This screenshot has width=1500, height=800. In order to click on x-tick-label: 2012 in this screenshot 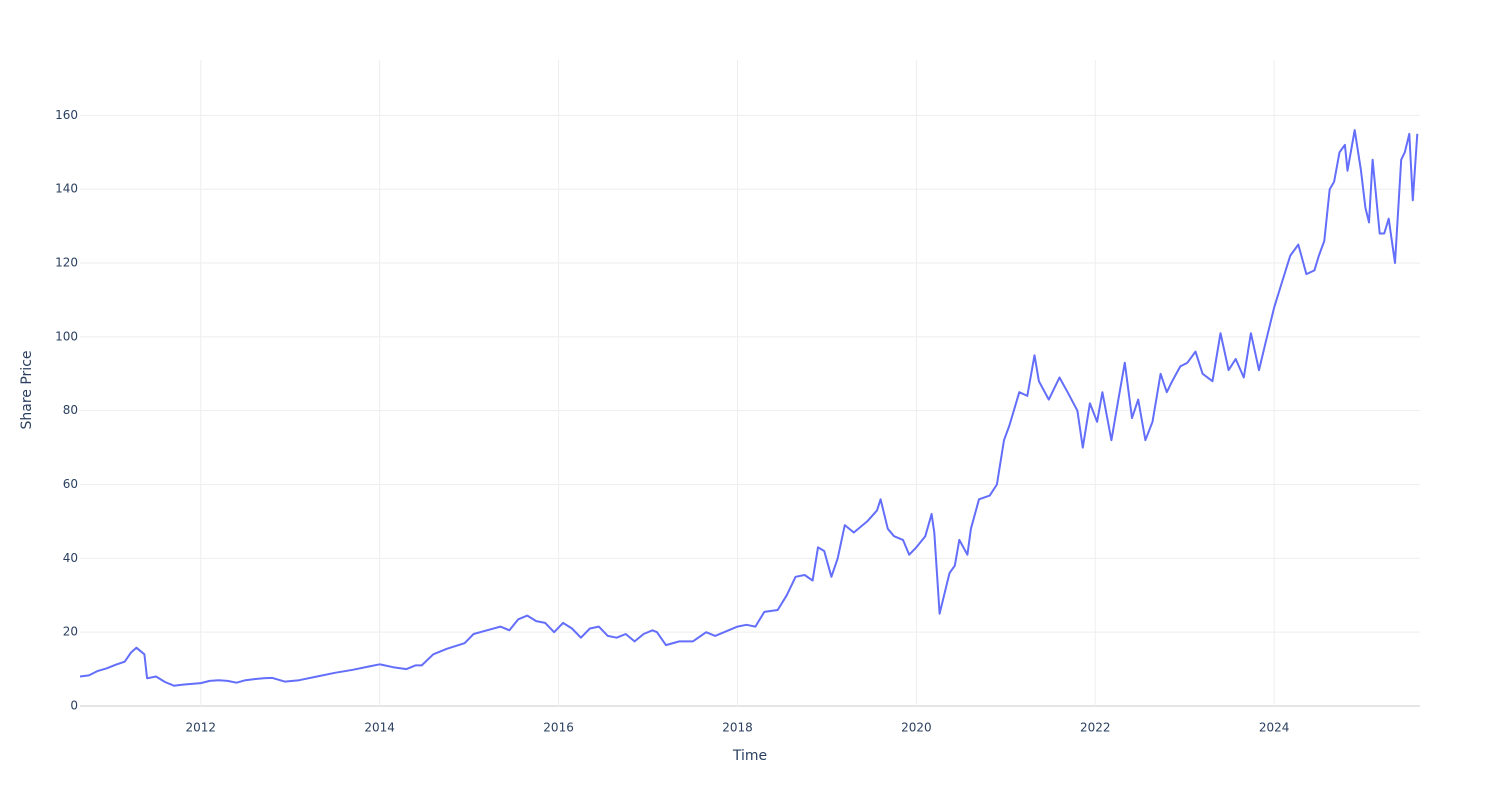, I will do `click(200, 728)`.